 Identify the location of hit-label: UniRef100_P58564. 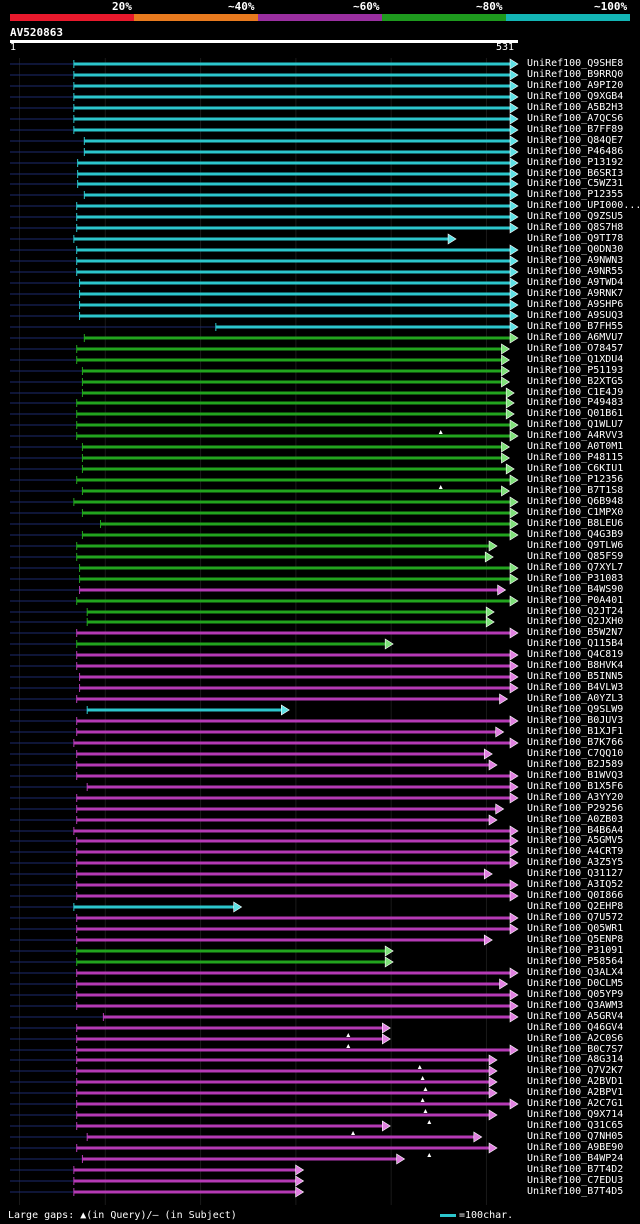
(575, 961).